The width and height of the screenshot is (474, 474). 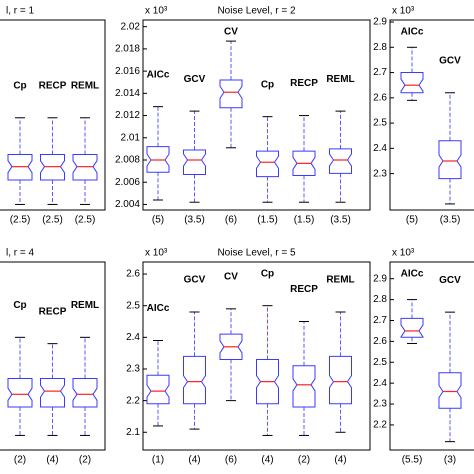 I want to click on panel-title: Noise Level, r = 5, so click(x=256, y=253).